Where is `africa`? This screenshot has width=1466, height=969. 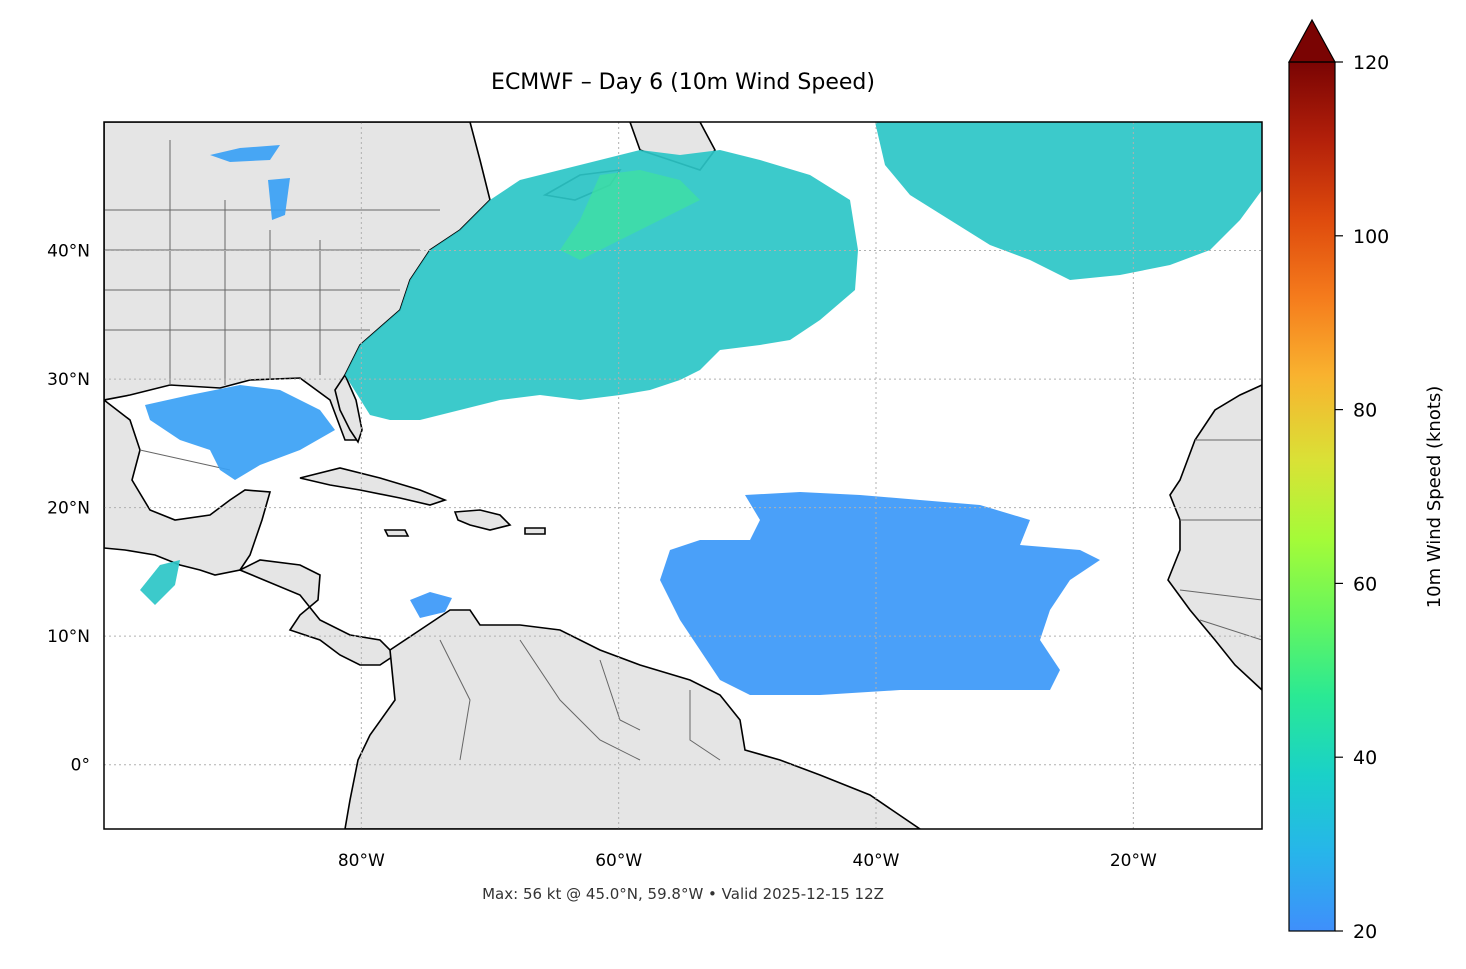
africa is located at coordinates (1214, 538).